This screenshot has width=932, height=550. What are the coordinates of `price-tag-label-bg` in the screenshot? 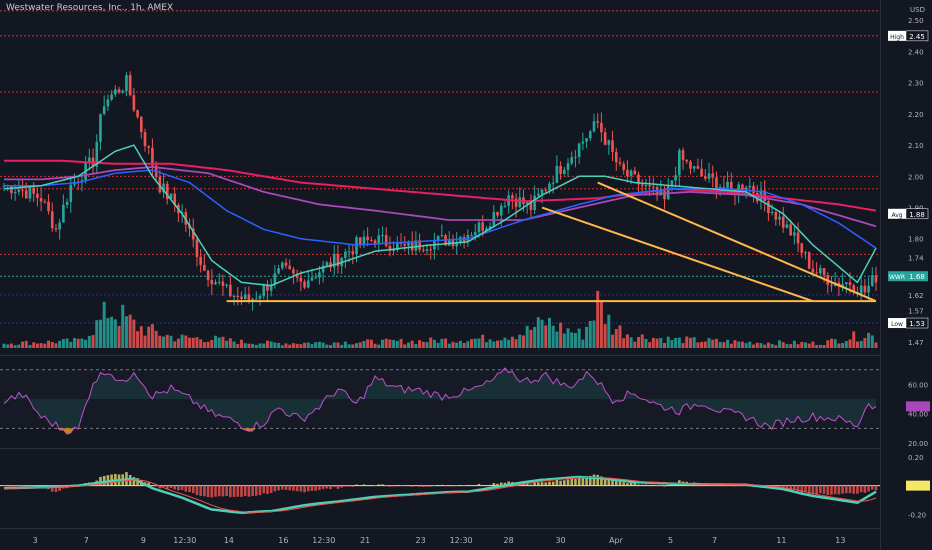 It's located at (897, 213).